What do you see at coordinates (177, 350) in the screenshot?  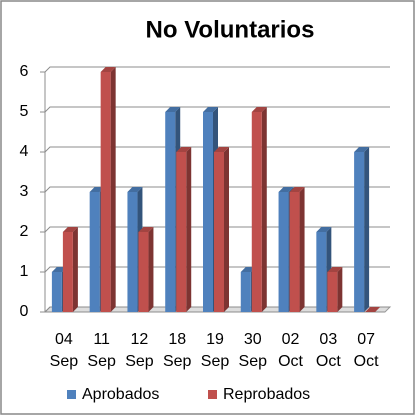 I see `x-tick-label: 18 Sep` at bounding box center [177, 350].